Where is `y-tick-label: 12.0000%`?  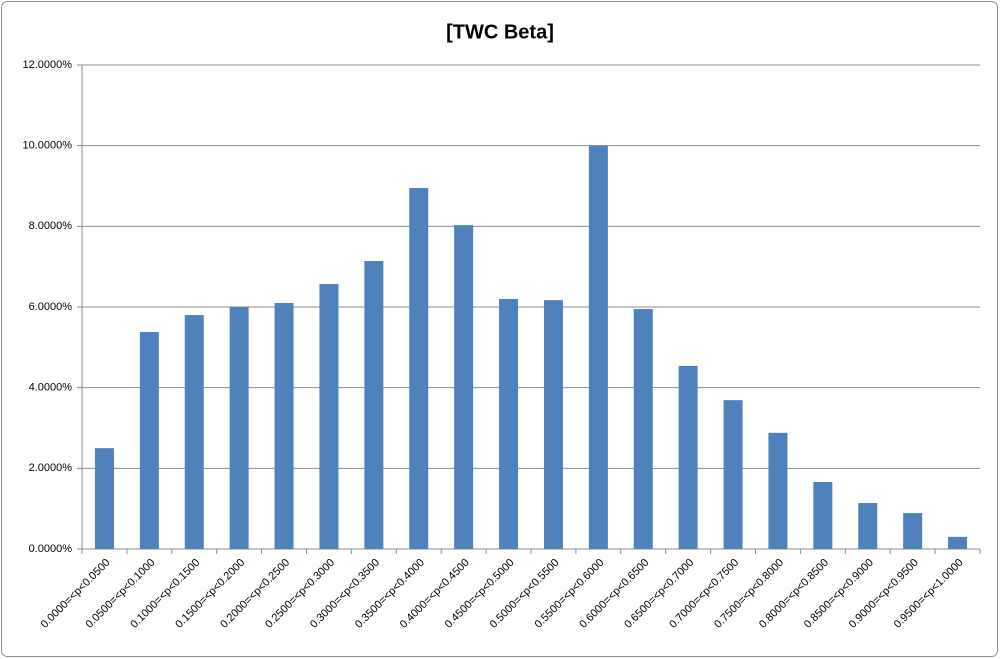 y-tick-label: 12.0000% is located at coordinates (47, 65).